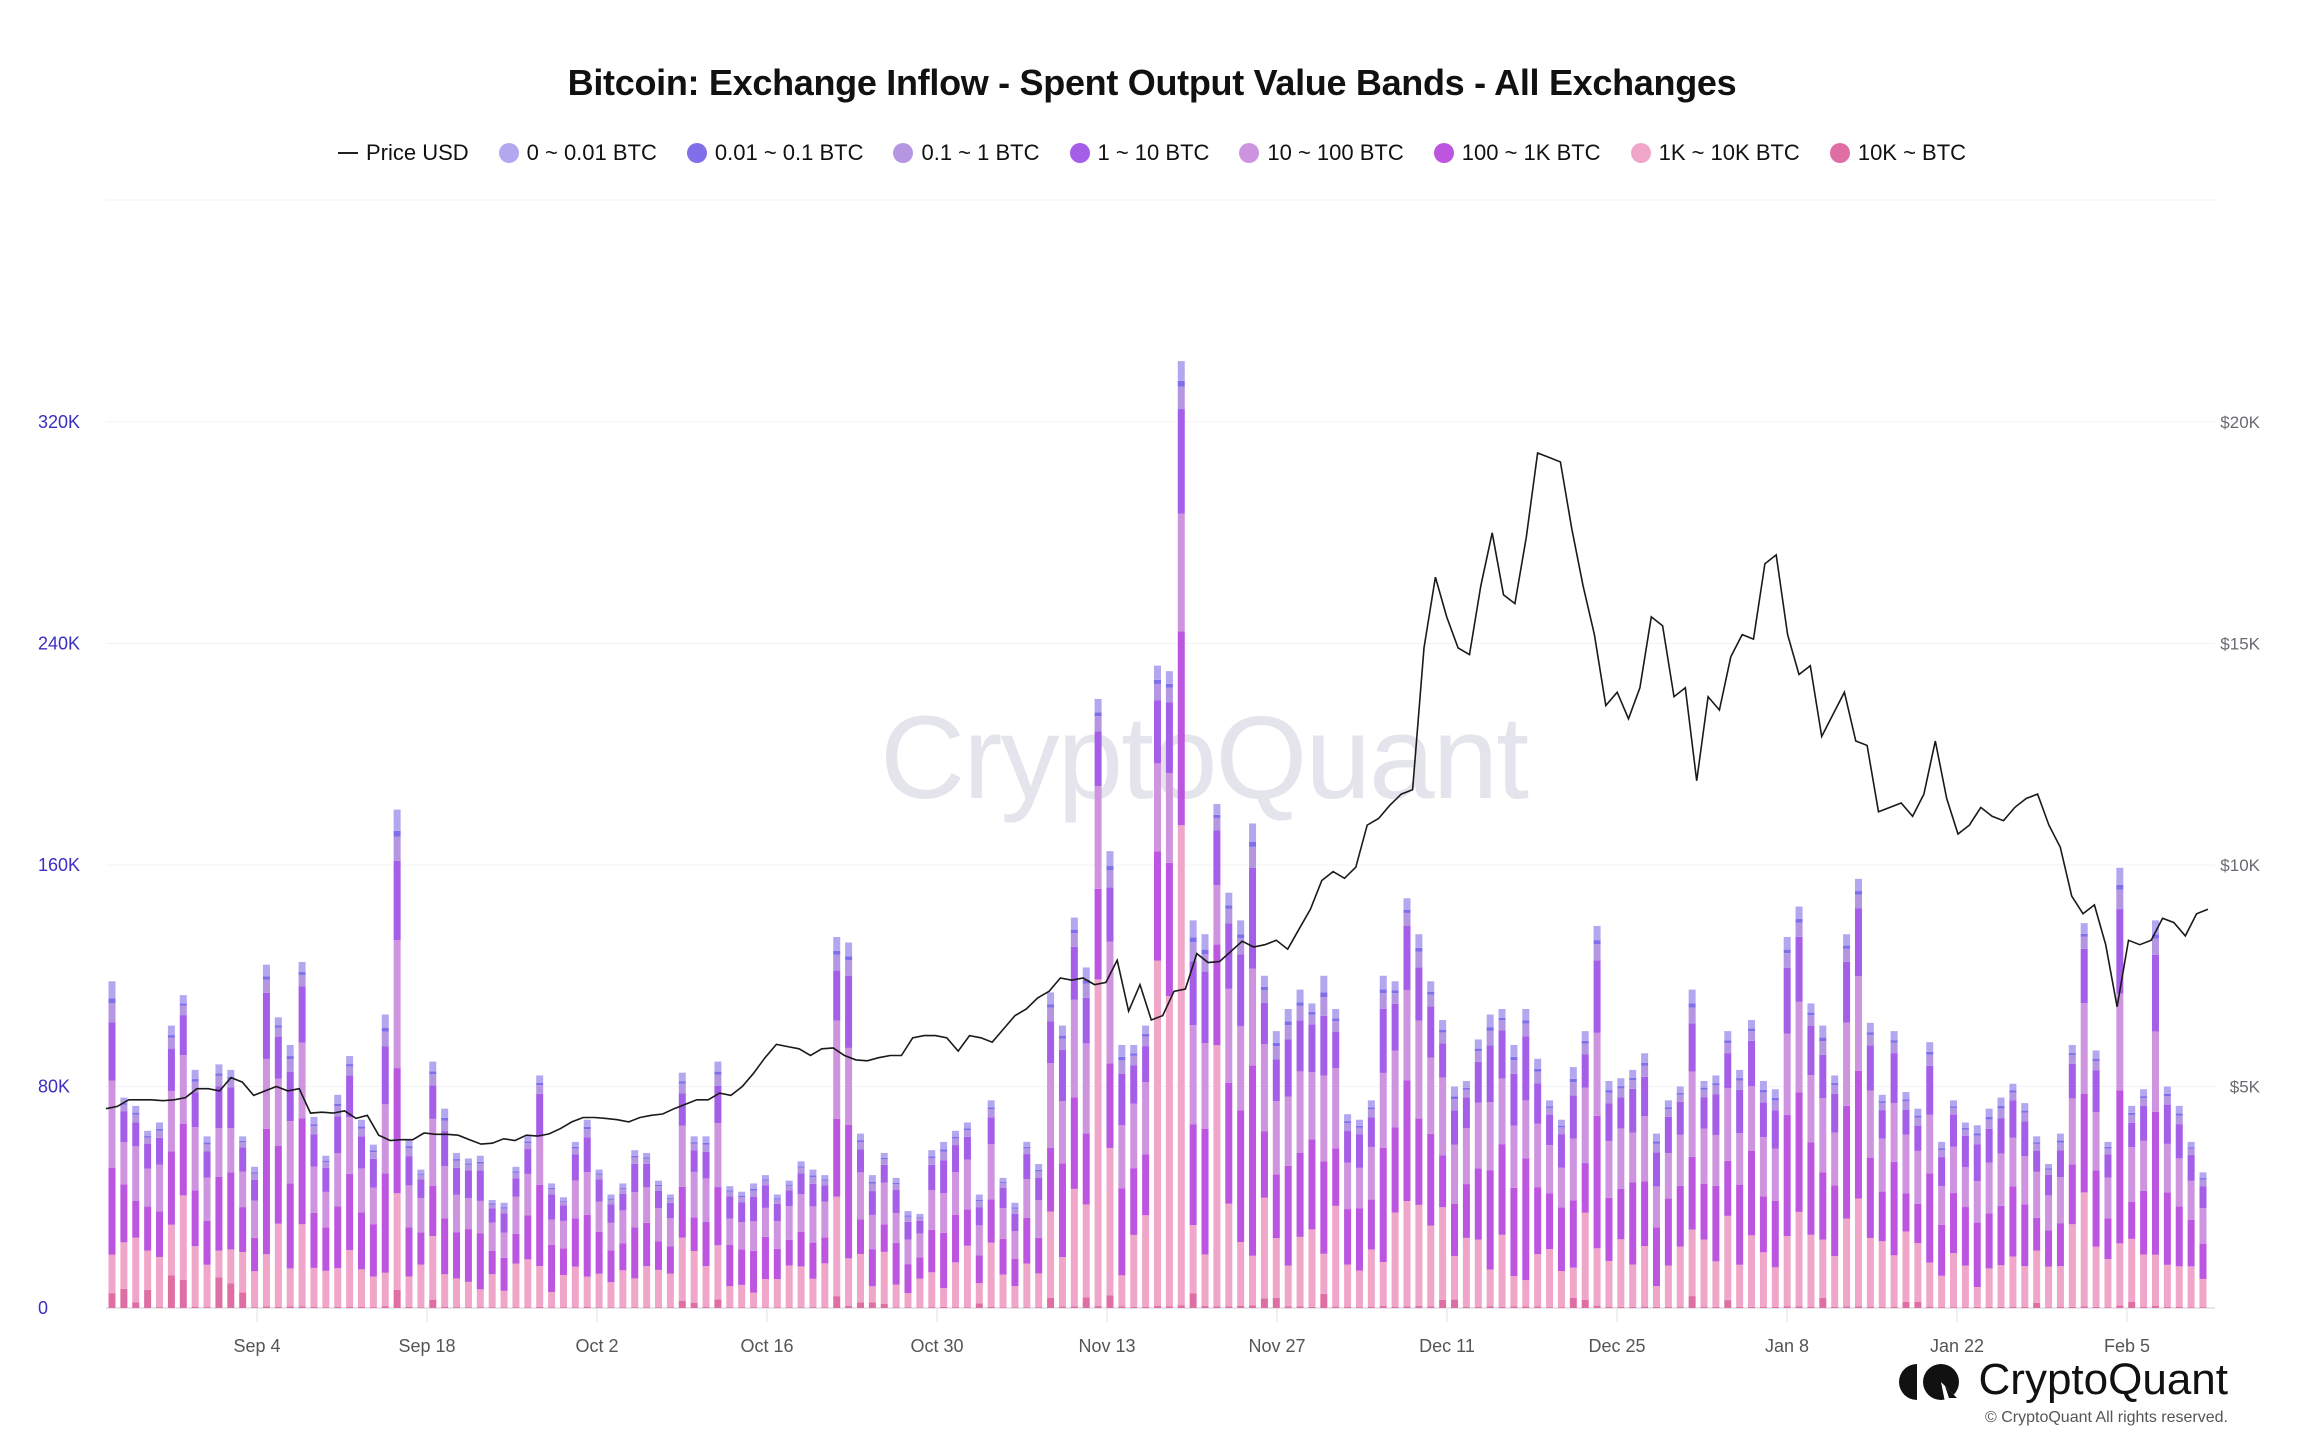 This screenshot has width=2304, height=1450. I want to click on legend-item: 1 ~ 10 BTC, so click(1139, 153).